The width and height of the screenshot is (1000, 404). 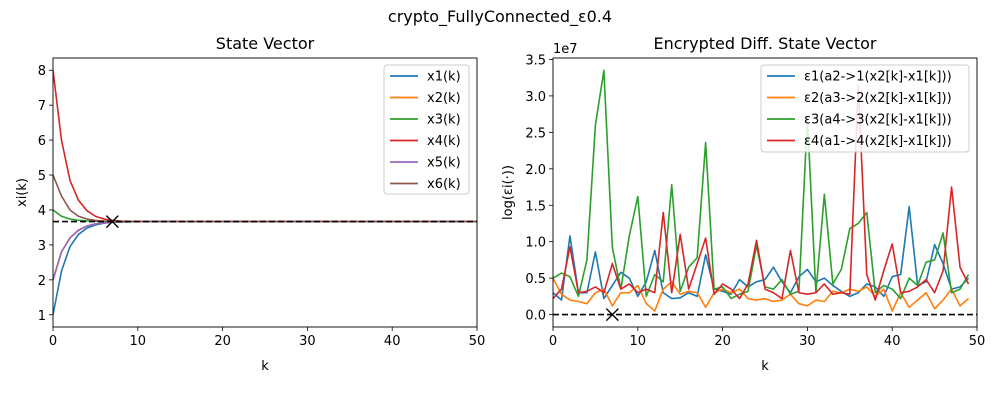 What do you see at coordinates (535, 243) in the screenshot?
I see `y-tick-label: 1.0` at bounding box center [535, 243].